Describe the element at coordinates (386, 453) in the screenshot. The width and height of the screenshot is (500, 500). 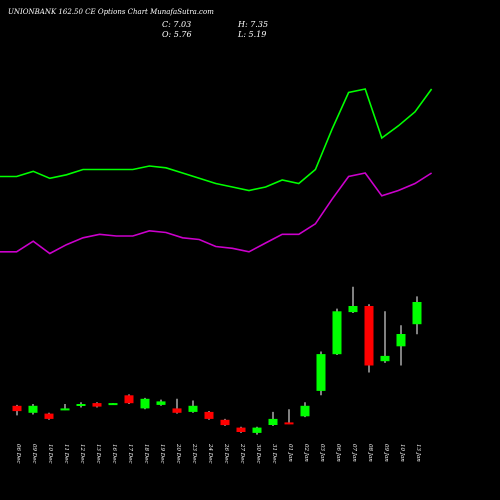
I see `x-tick-label: 09 Jan` at that location.